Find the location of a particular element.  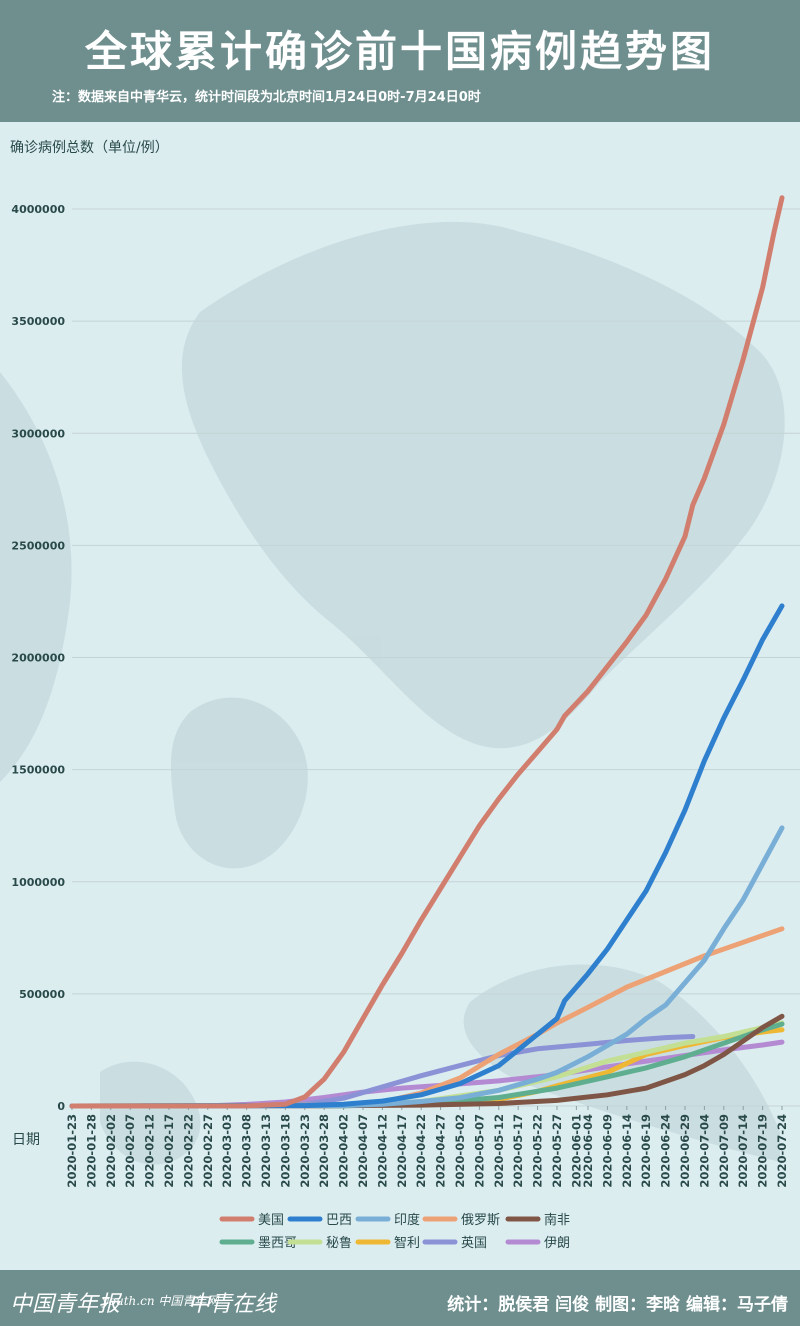

y-tick-5: 2500000 is located at coordinates (38, 545).